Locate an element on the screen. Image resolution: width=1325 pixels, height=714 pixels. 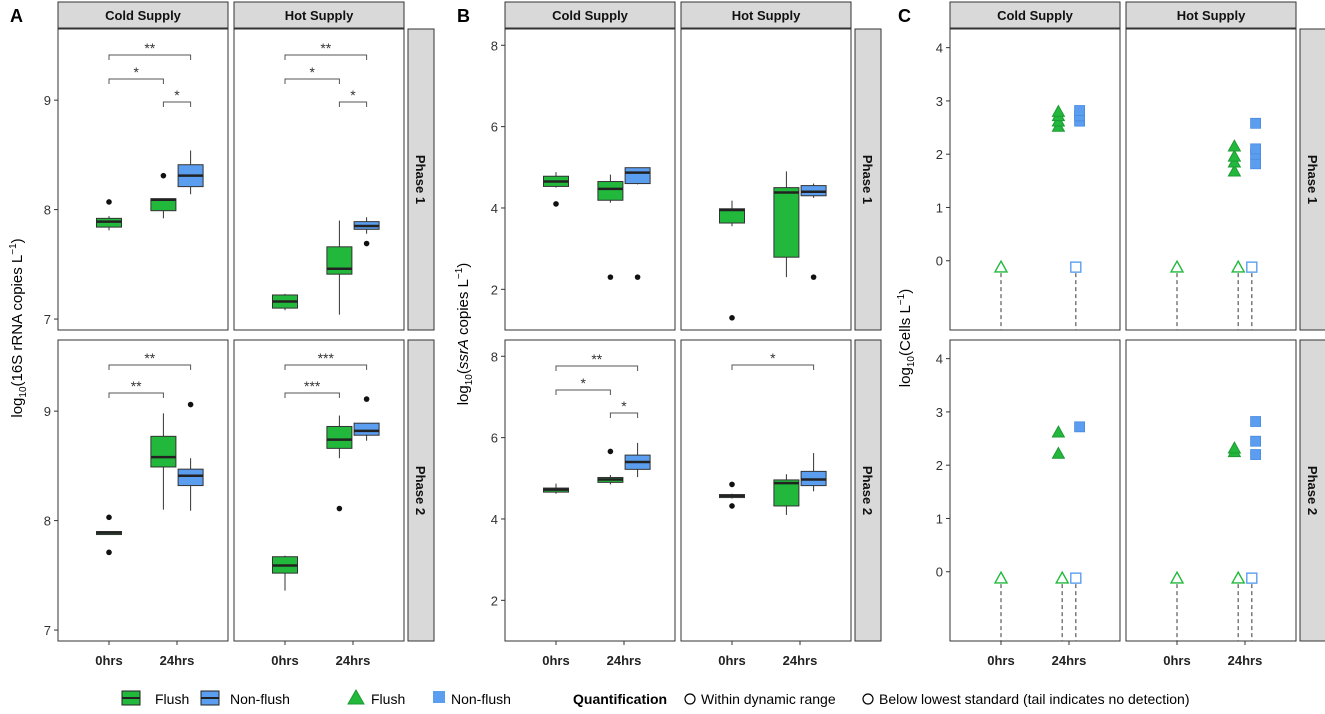
row-strip-label: Phase 2 is located at coordinates (420, 490).